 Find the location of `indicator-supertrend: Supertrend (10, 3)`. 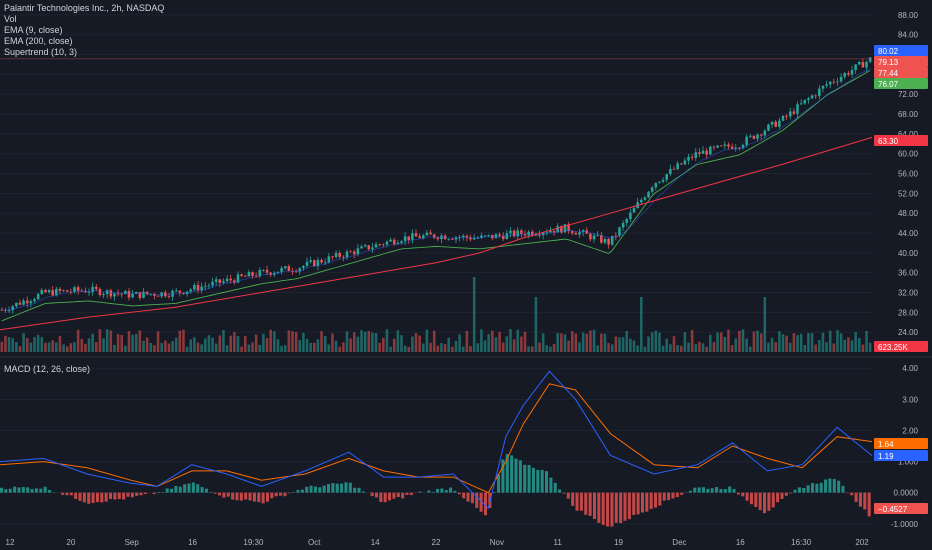

indicator-supertrend: Supertrend (10, 3) is located at coordinates (41, 52).